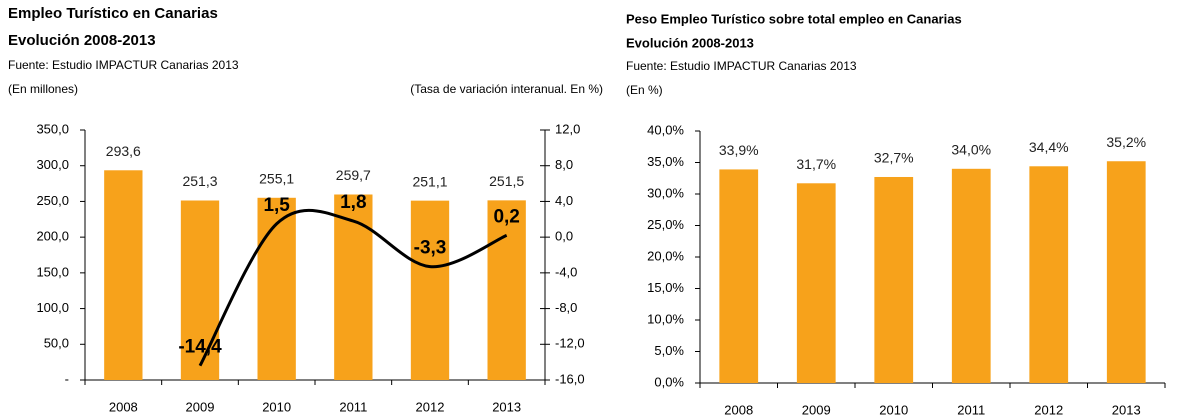 This screenshot has width=1177, height=420. I want to click on line-label: 0,2, so click(506, 216).